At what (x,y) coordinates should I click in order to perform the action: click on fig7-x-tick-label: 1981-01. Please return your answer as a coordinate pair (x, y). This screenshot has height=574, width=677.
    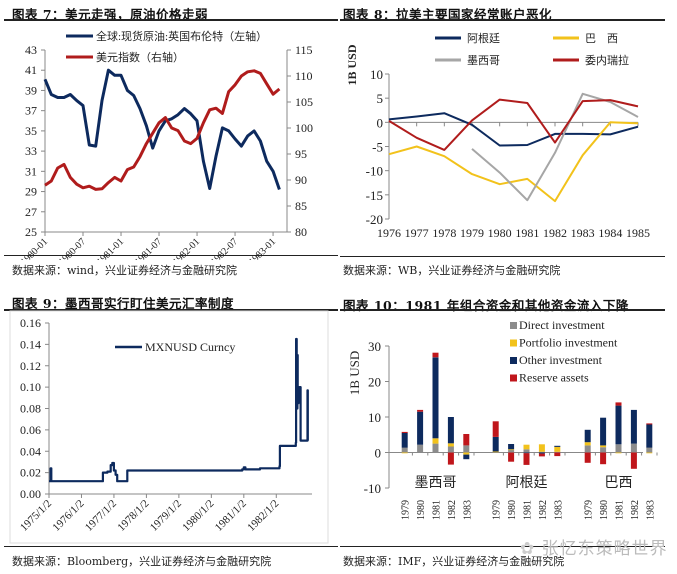
    Looking at the image, I should click on (110, 248).